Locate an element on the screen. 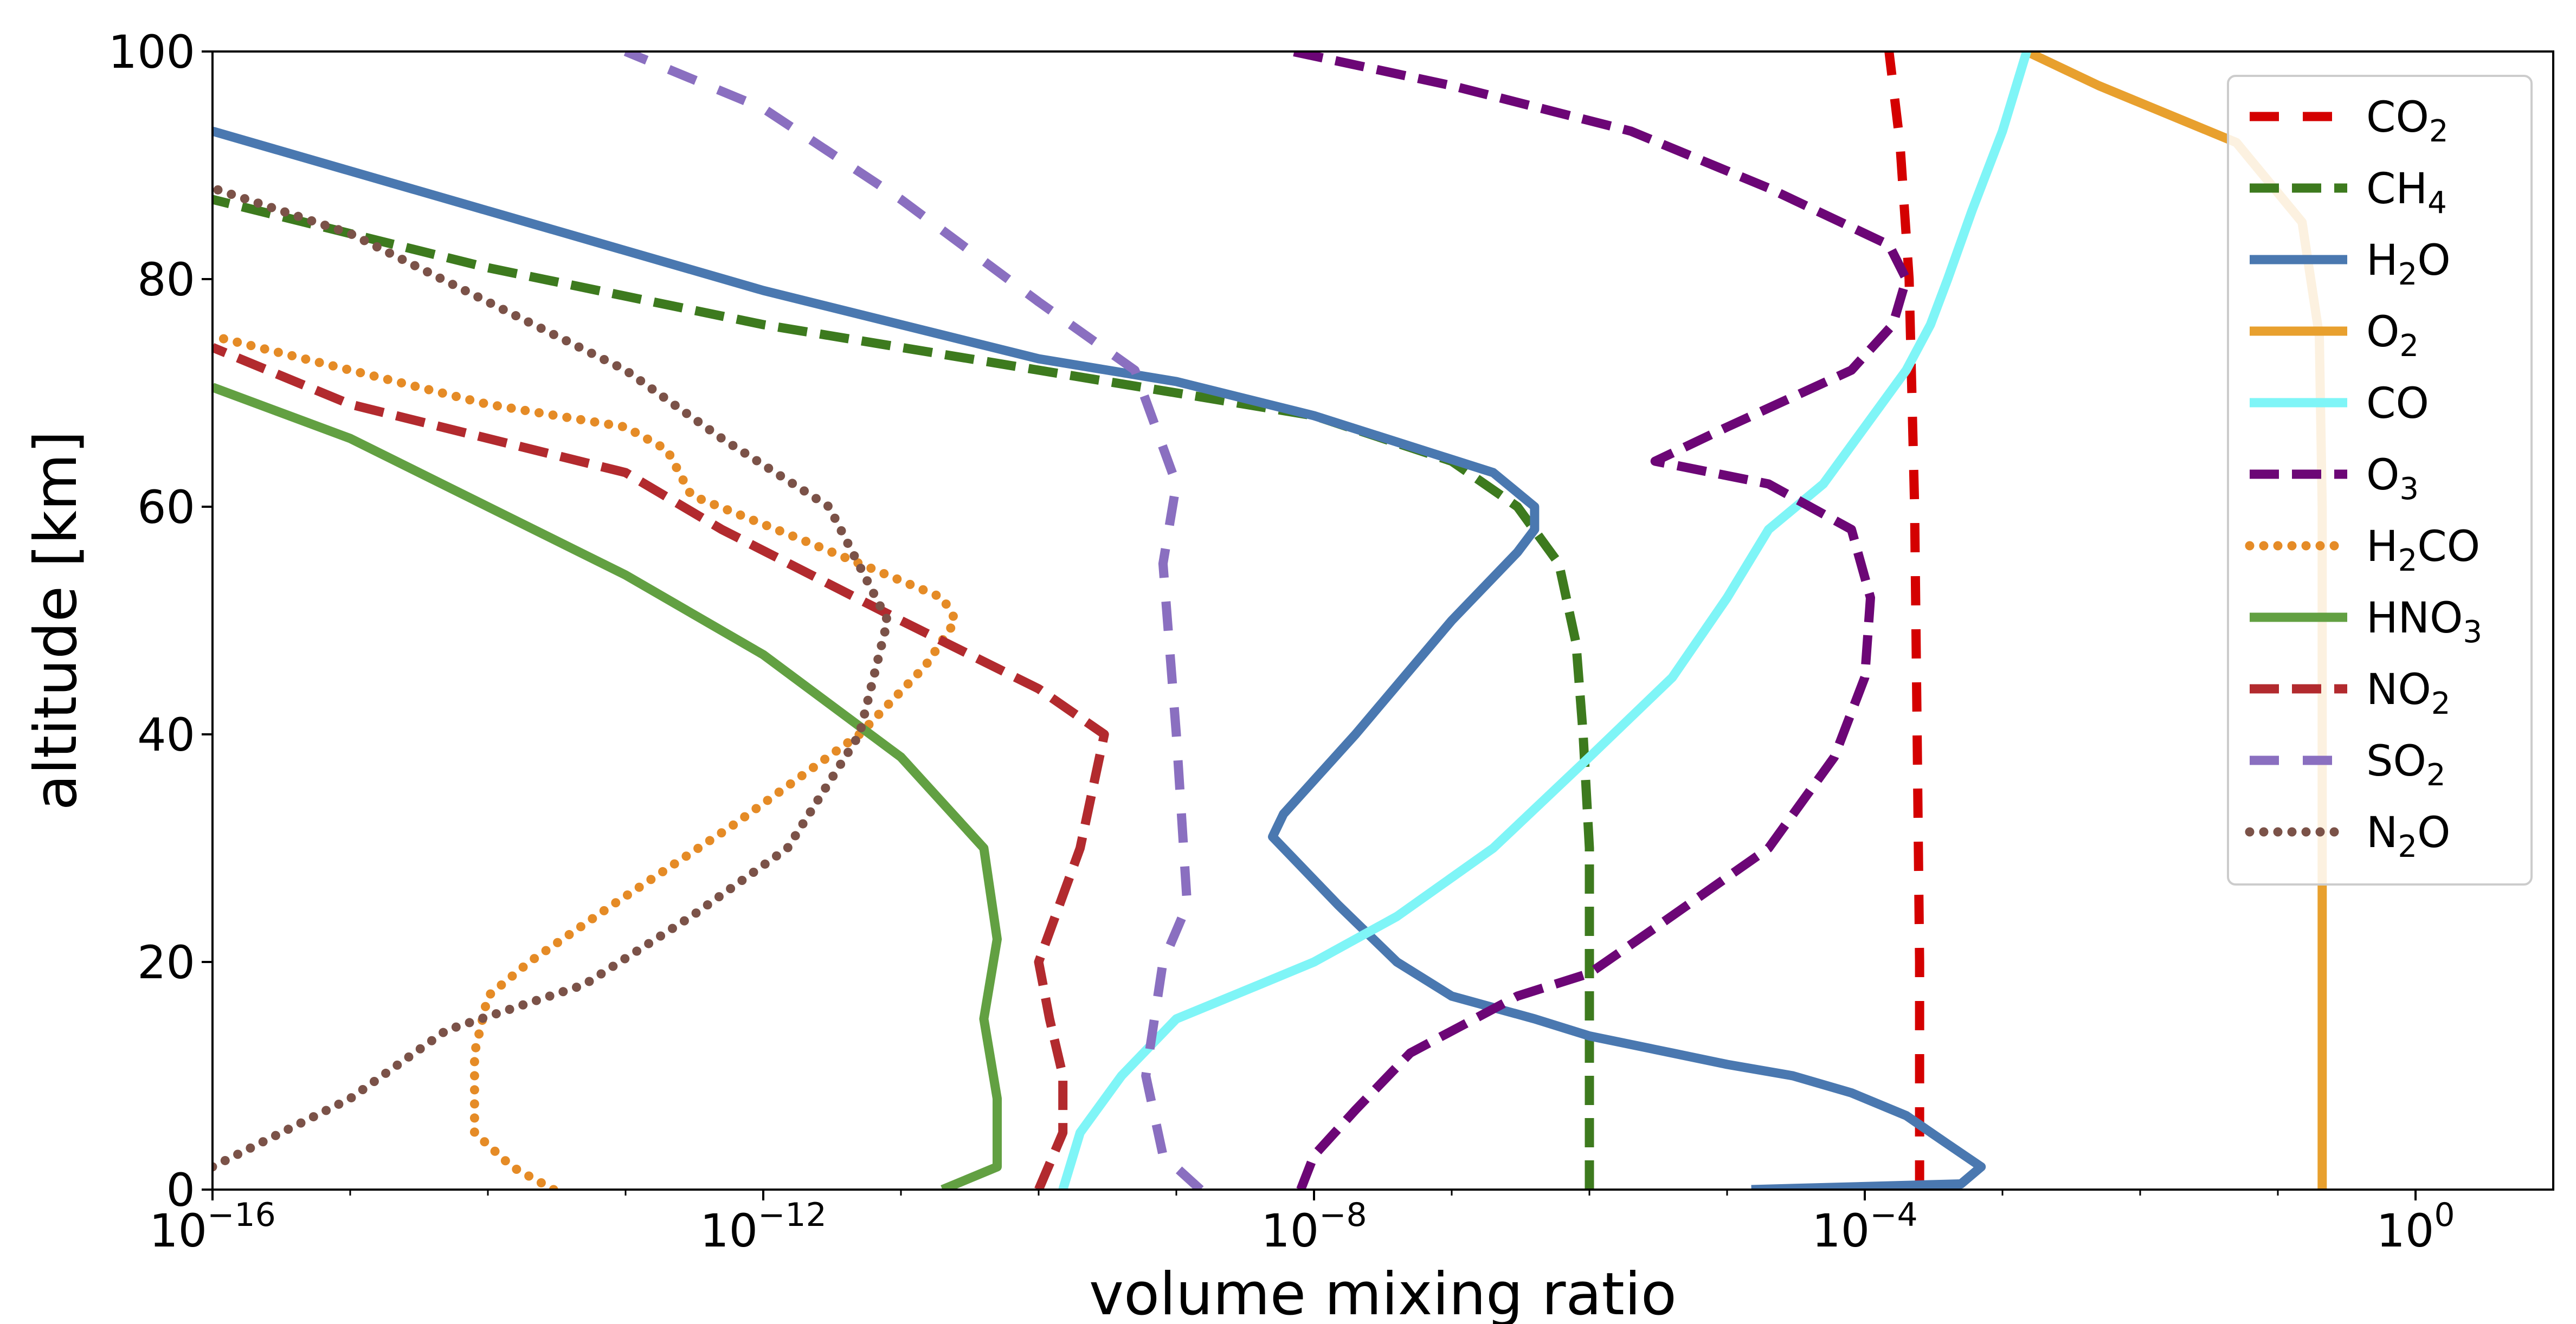  legend-label-ch4: CH4 is located at coordinates (2406, 193).